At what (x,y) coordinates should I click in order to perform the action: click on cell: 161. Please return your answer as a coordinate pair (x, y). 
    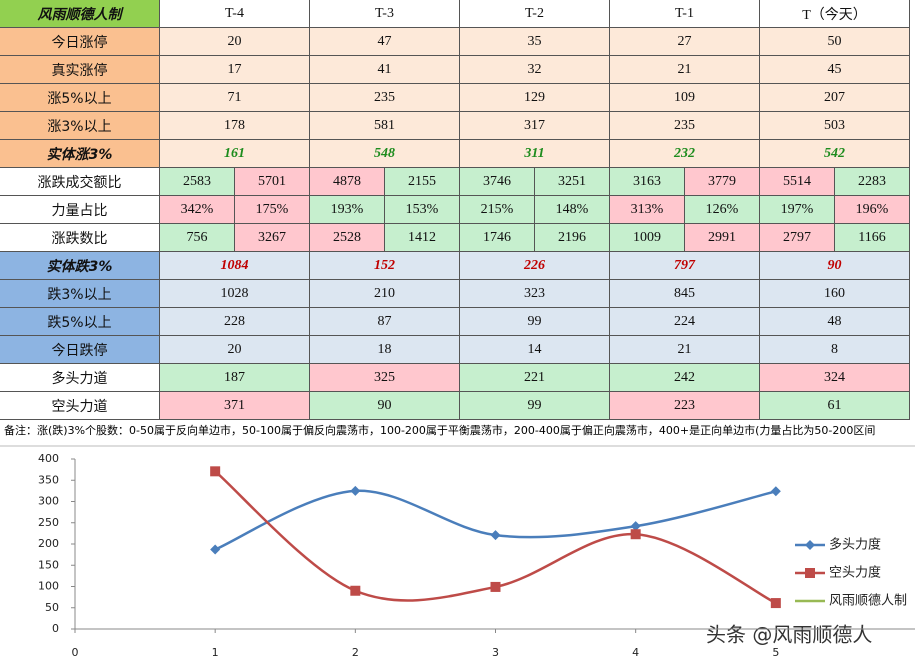
    Looking at the image, I should click on (235, 154).